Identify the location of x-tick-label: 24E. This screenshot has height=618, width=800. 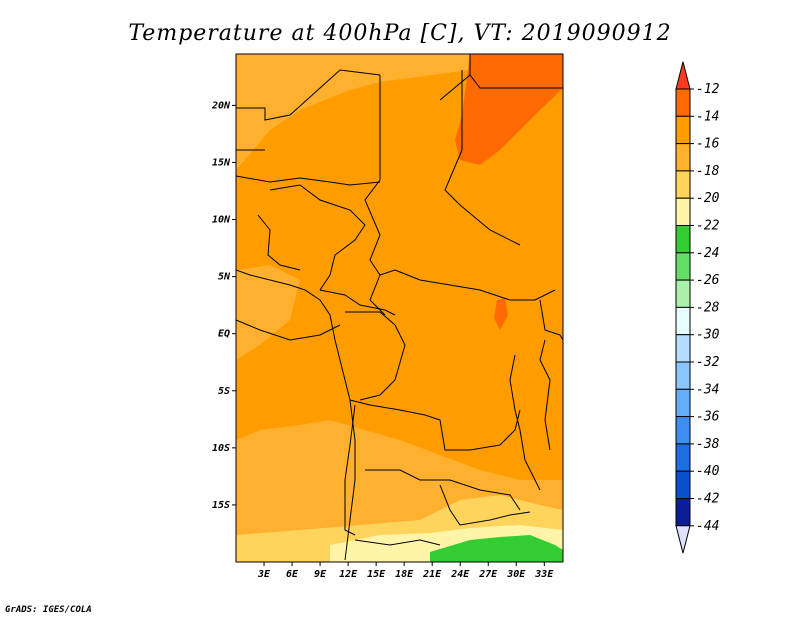
(460, 574).